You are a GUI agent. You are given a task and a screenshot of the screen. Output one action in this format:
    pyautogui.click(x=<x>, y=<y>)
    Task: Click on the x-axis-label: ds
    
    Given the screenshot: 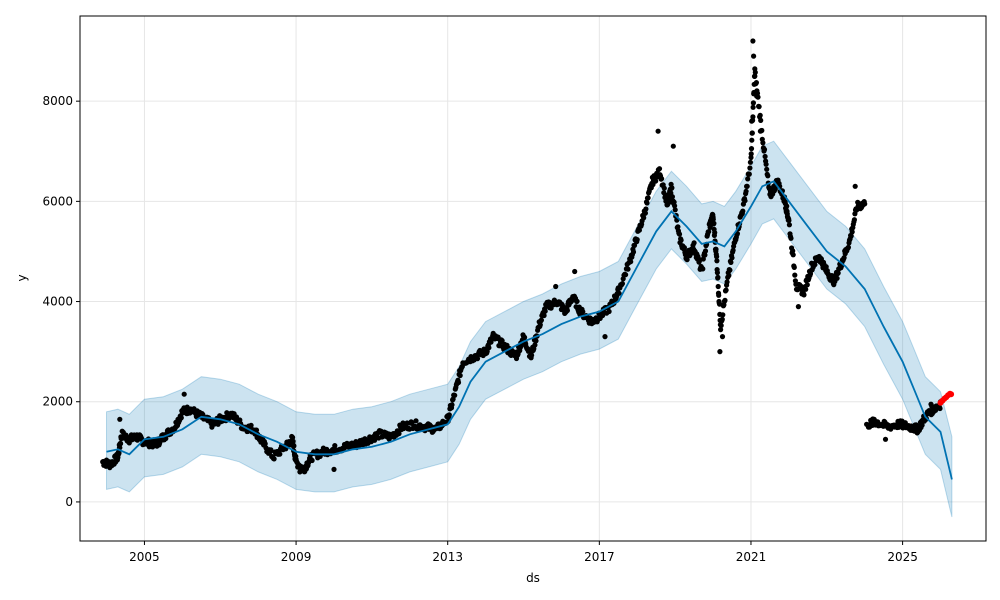 What is the action you would take?
    pyautogui.click(x=533, y=578)
    